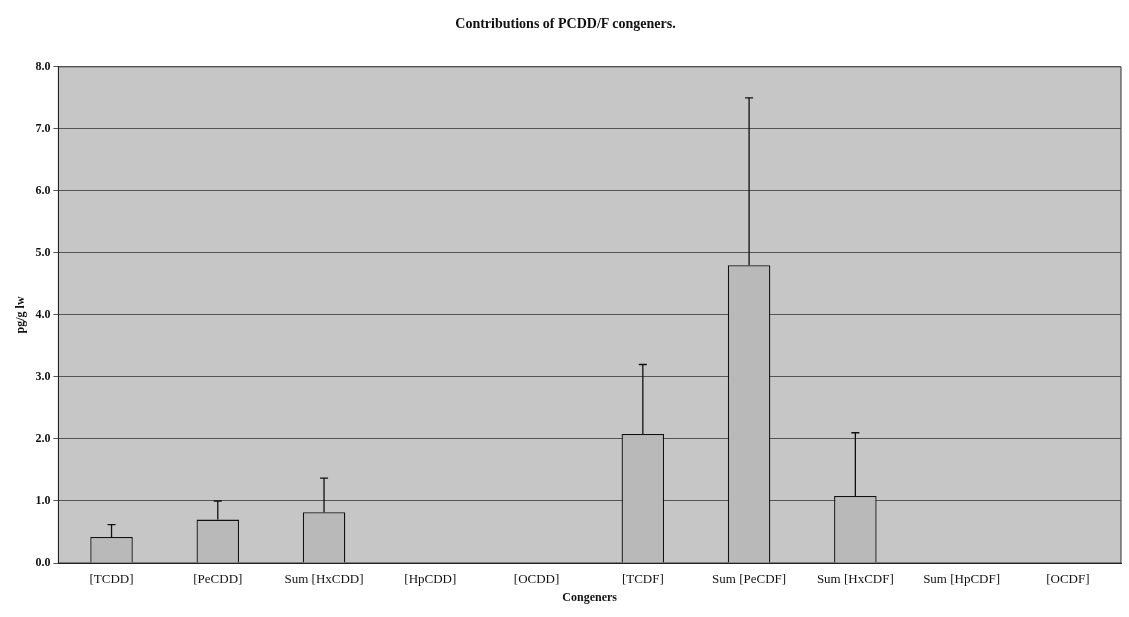 The width and height of the screenshot is (1129, 617). Describe the element at coordinates (43, 376) in the screenshot. I see `y-tick-label: 3.0` at that location.